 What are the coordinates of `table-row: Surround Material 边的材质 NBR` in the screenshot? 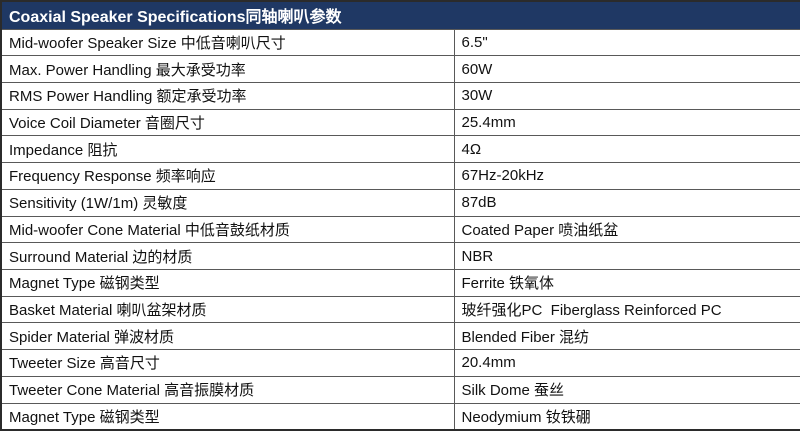 It's located at (400, 256).